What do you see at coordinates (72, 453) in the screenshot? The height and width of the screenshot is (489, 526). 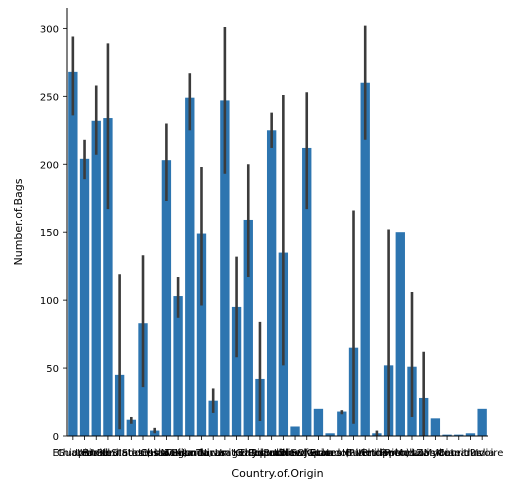 I see `x-tick-label: Ethiopia` at bounding box center [72, 453].